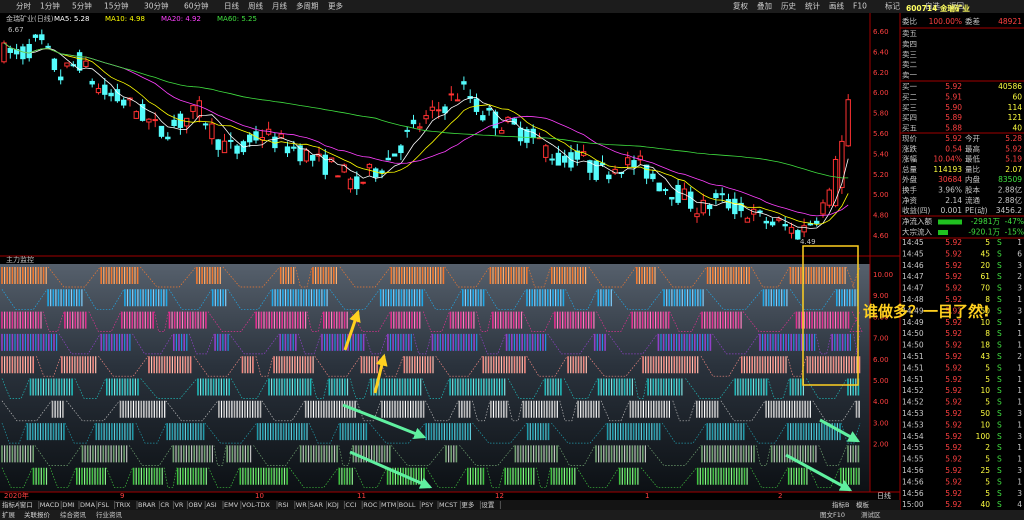 The width and height of the screenshot is (1024, 520). Describe the element at coordinates (832, 514) in the screenshot. I see `status-item: 图文F10` at that location.